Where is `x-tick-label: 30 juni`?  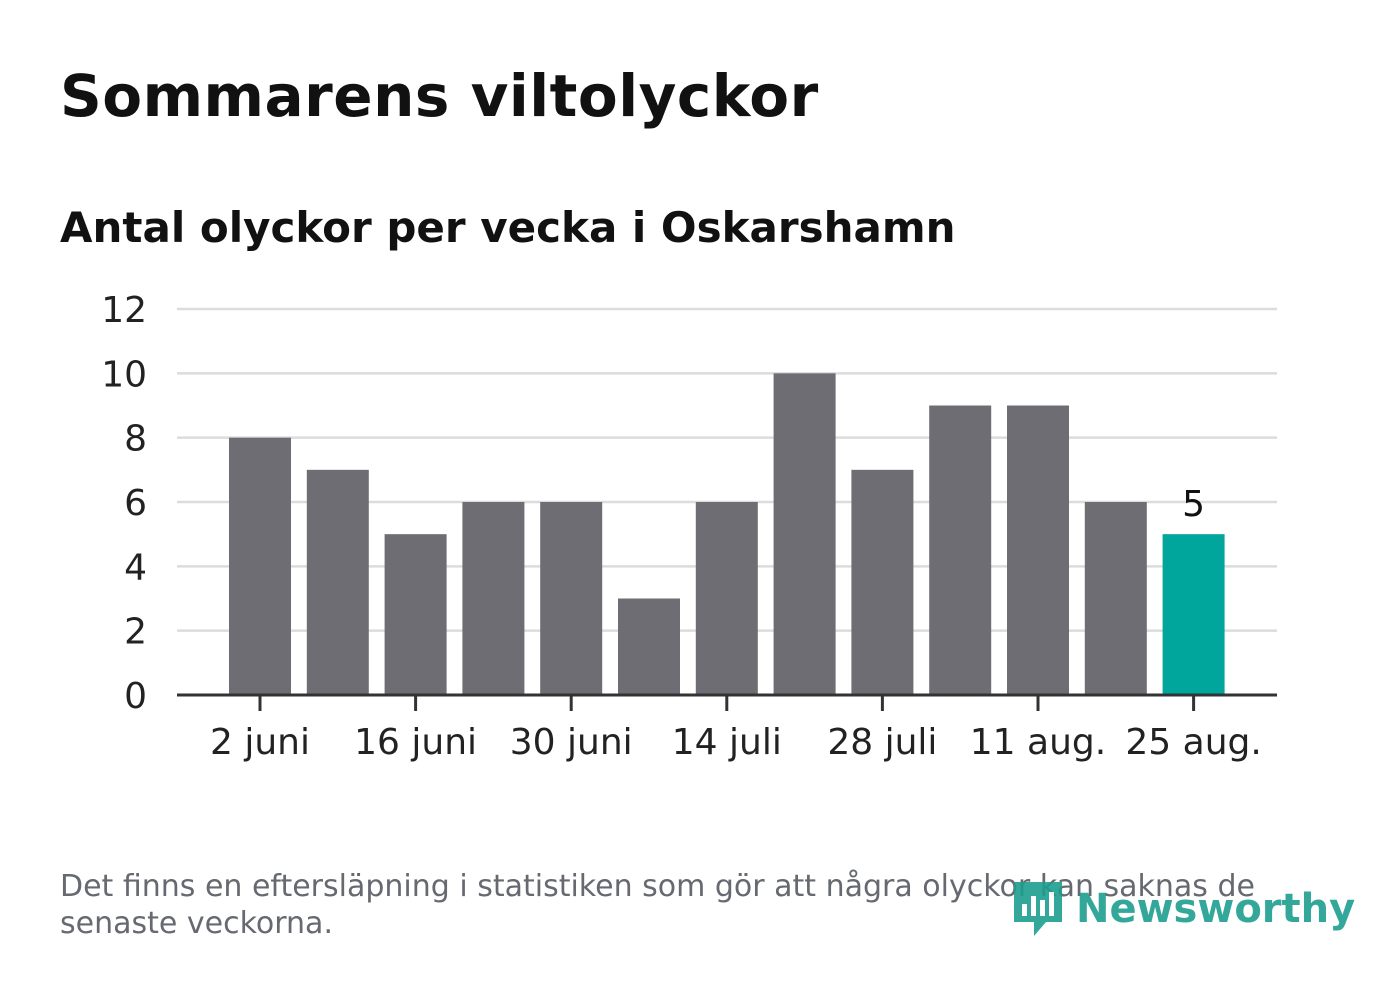 x-tick-label: 30 juni is located at coordinates (571, 742).